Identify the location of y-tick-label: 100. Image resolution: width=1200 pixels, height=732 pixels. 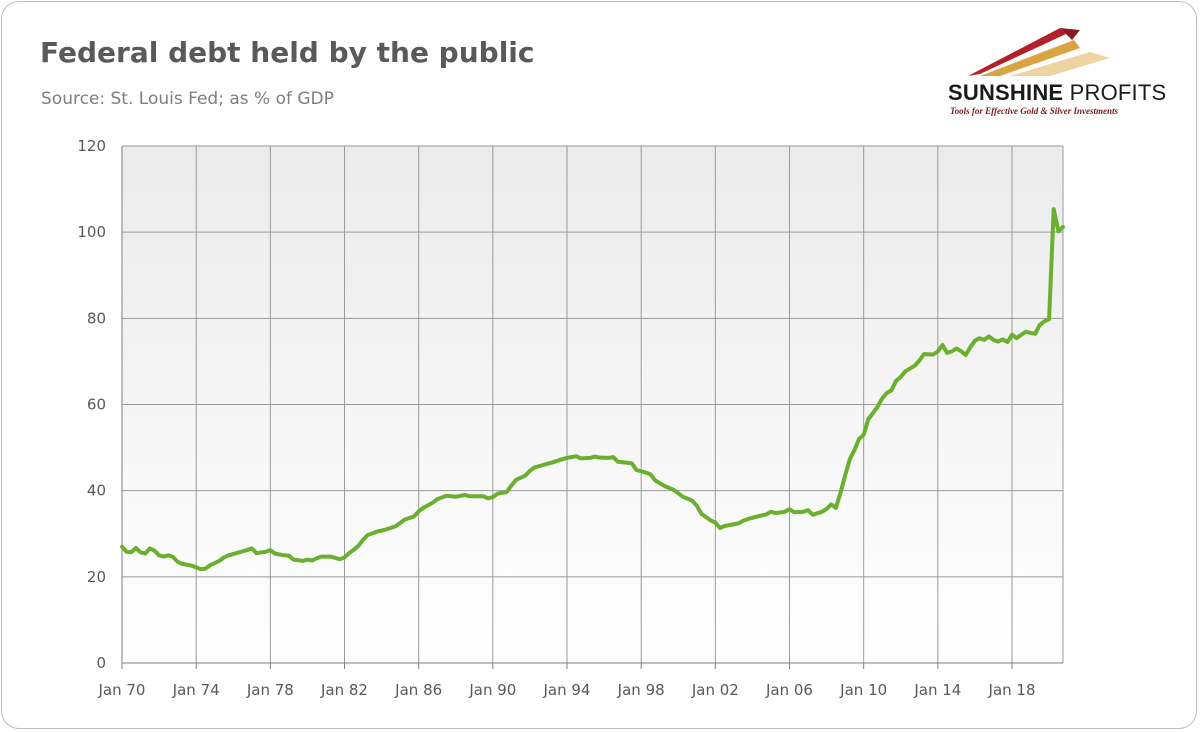
(91, 232).